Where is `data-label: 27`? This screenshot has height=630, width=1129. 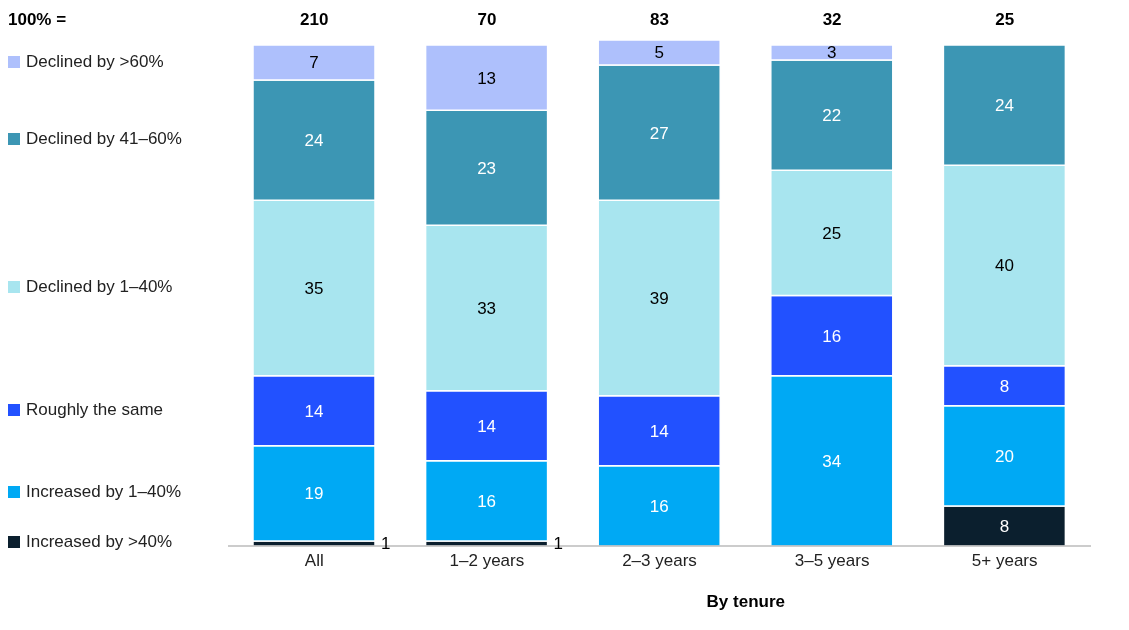 data-label: 27 is located at coordinates (659, 133).